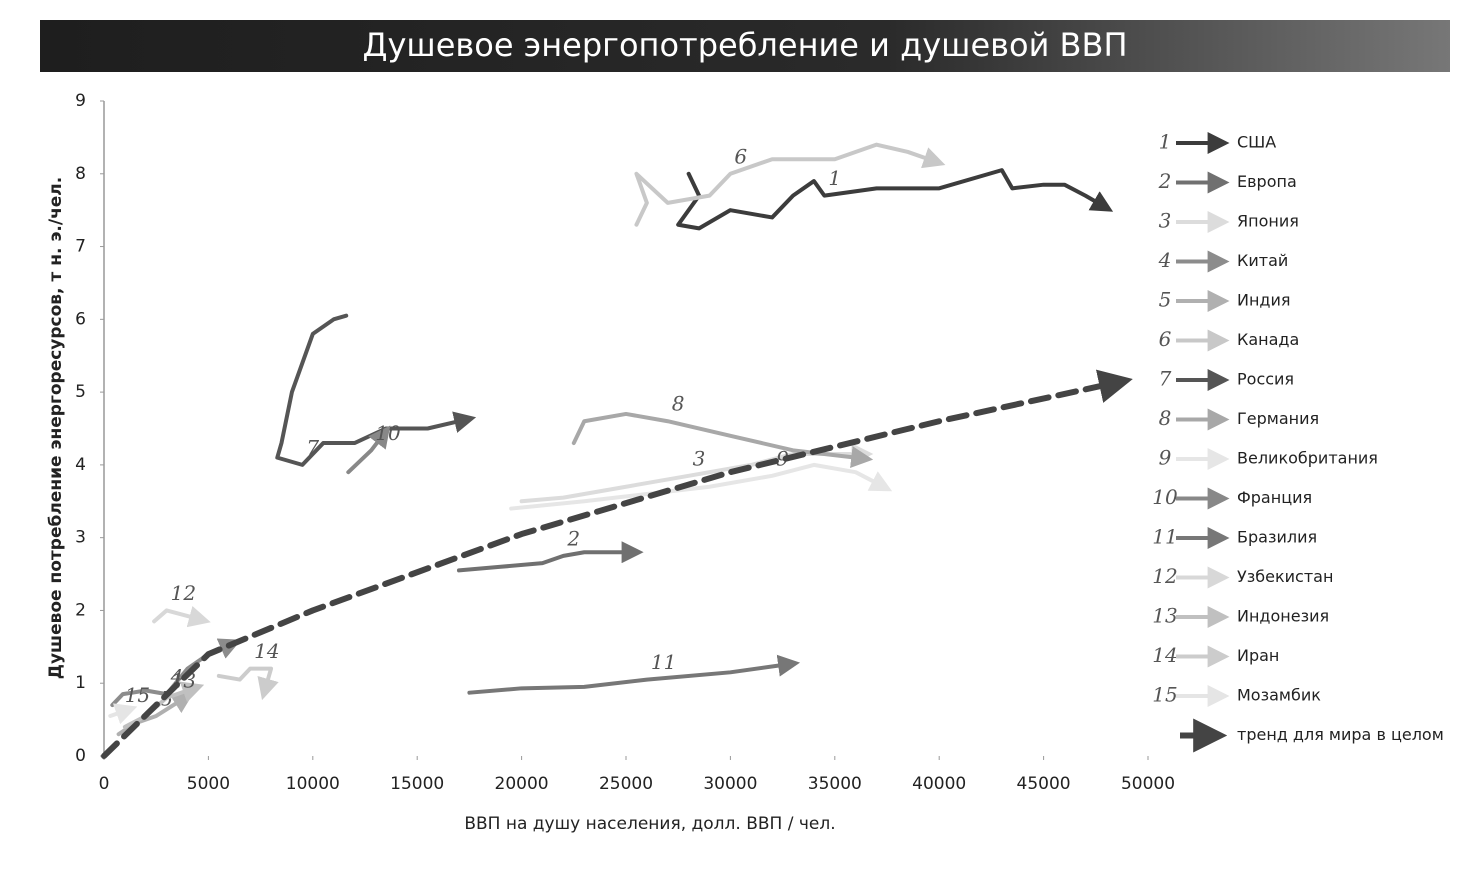 This screenshot has width=1482, height=894. I want to click on chart-title: Душевое энергопотребление и душевой ВВП, so click(744, 45).